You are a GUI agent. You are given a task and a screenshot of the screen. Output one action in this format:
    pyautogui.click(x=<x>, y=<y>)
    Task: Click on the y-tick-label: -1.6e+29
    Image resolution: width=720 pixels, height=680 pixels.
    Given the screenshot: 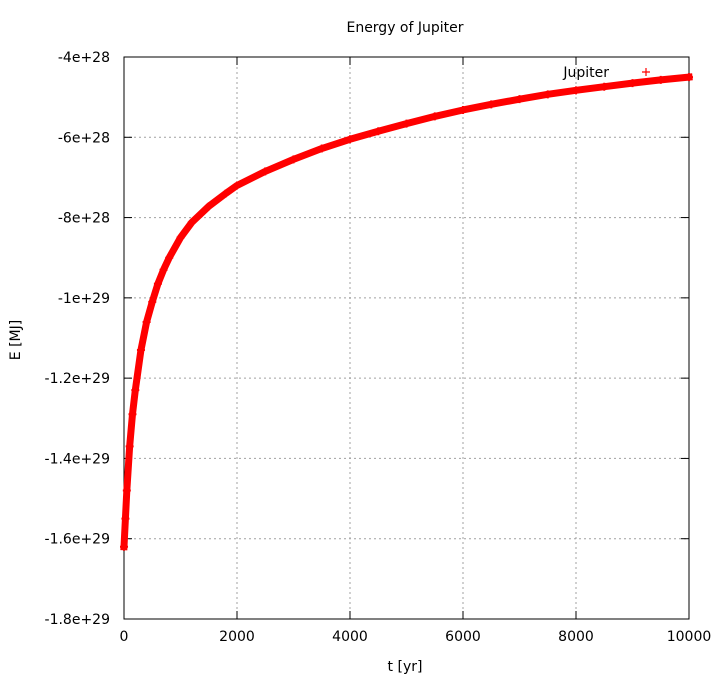 What is the action you would take?
    pyautogui.click(x=77, y=540)
    